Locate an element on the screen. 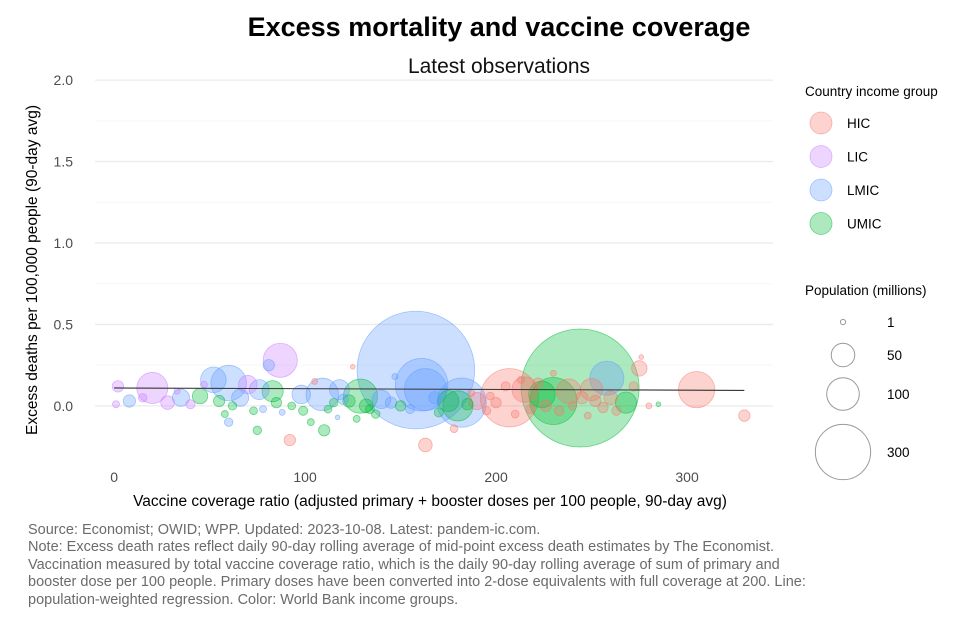 This screenshot has height=630, width=980. y-tick-label: 2.0 is located at coordinates (64, 80).